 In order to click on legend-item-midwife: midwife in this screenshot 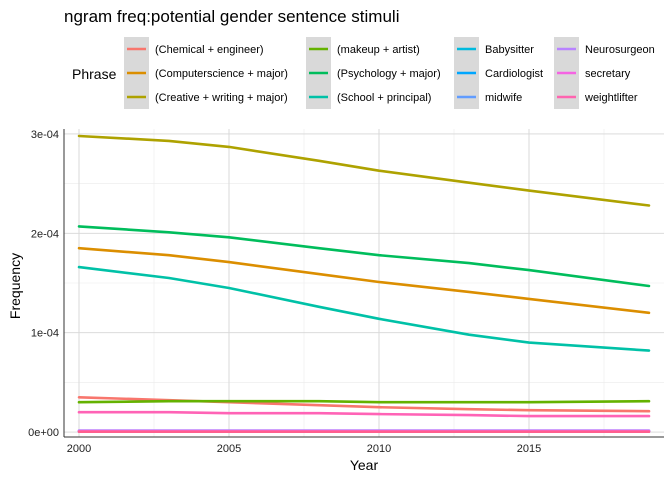, I will do `click(488, 97)`.